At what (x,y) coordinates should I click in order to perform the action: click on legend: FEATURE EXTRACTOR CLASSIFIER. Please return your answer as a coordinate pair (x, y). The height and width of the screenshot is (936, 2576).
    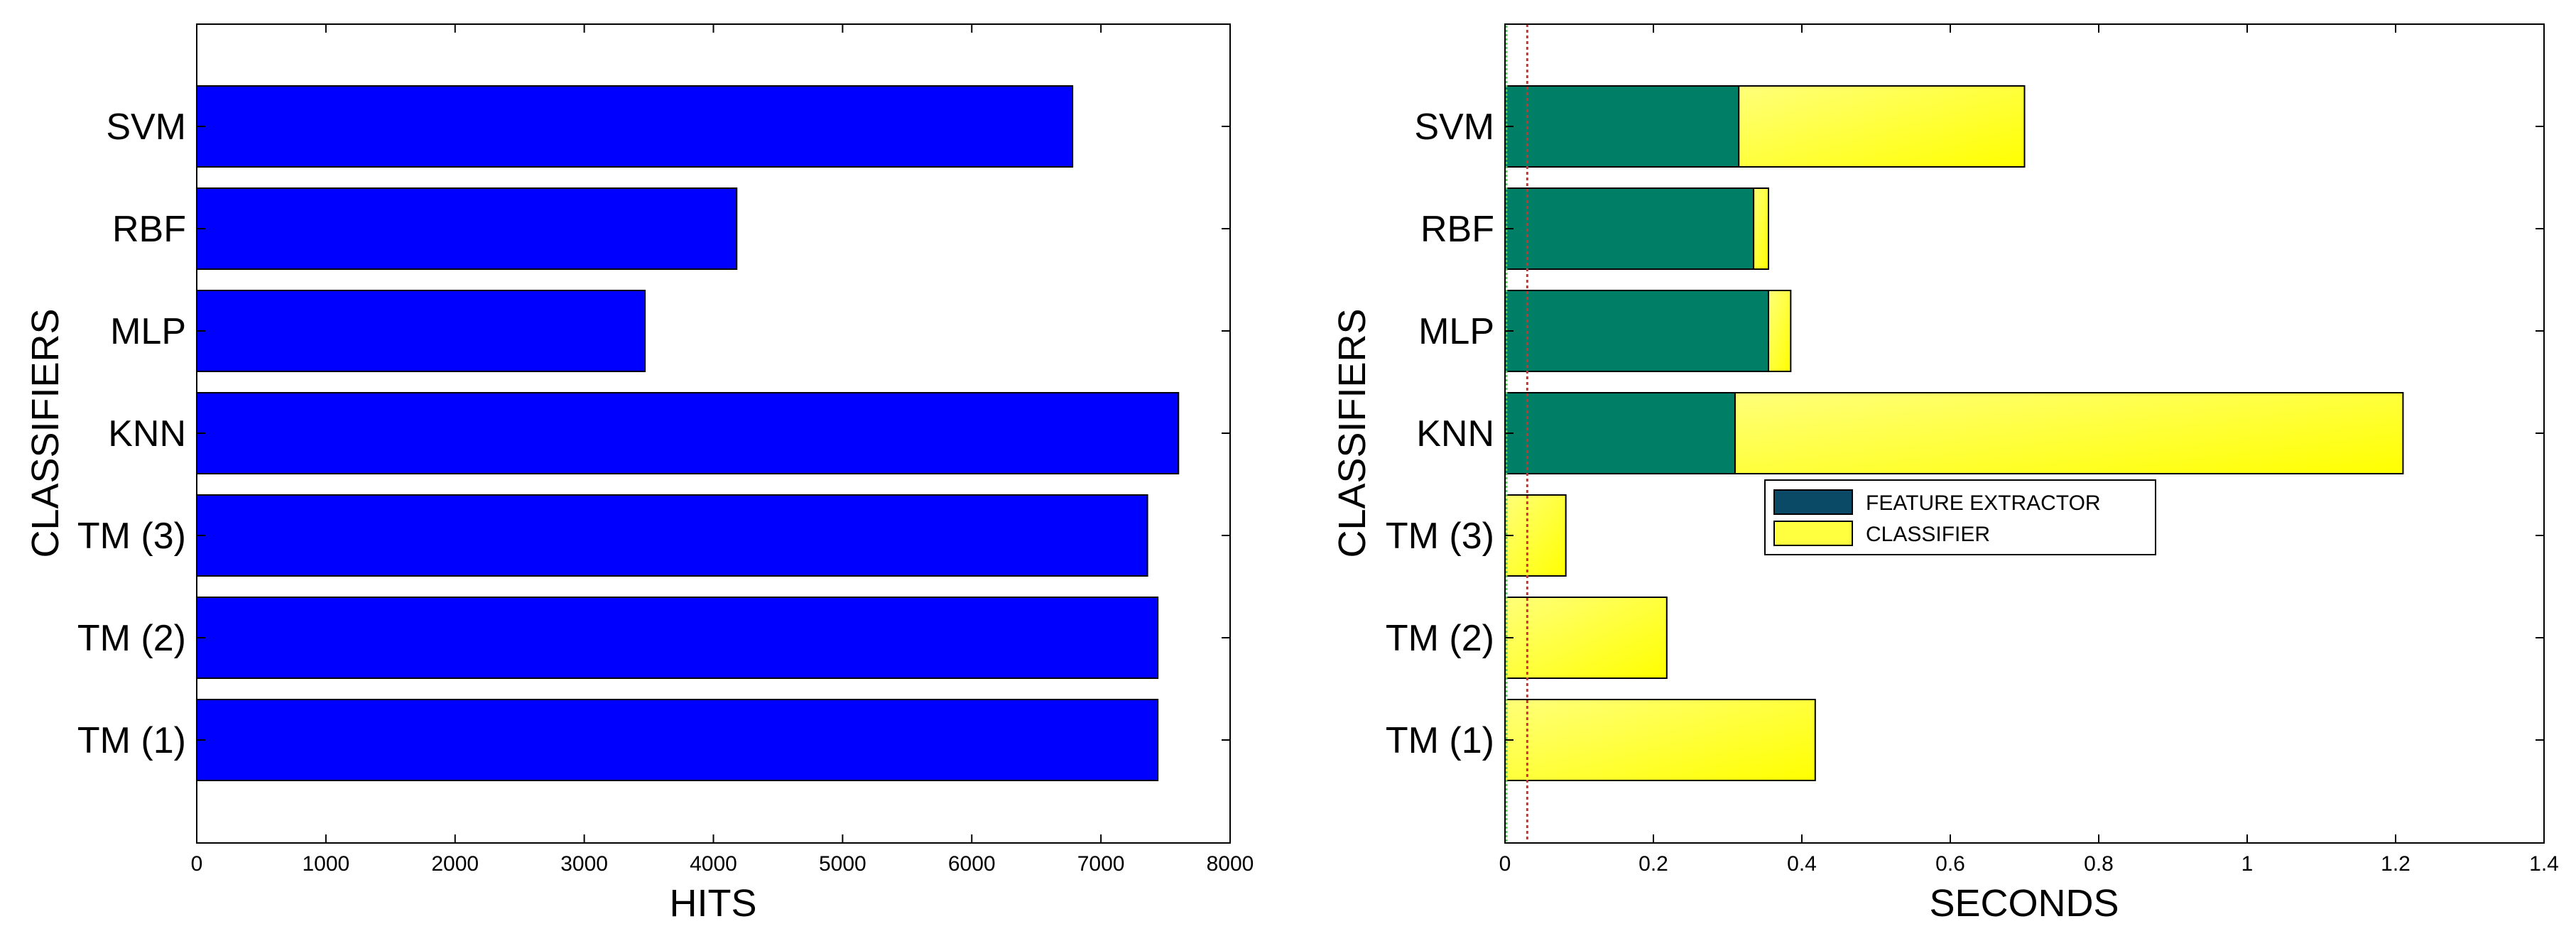
    Looking at the image, I should click on (1960, 517).